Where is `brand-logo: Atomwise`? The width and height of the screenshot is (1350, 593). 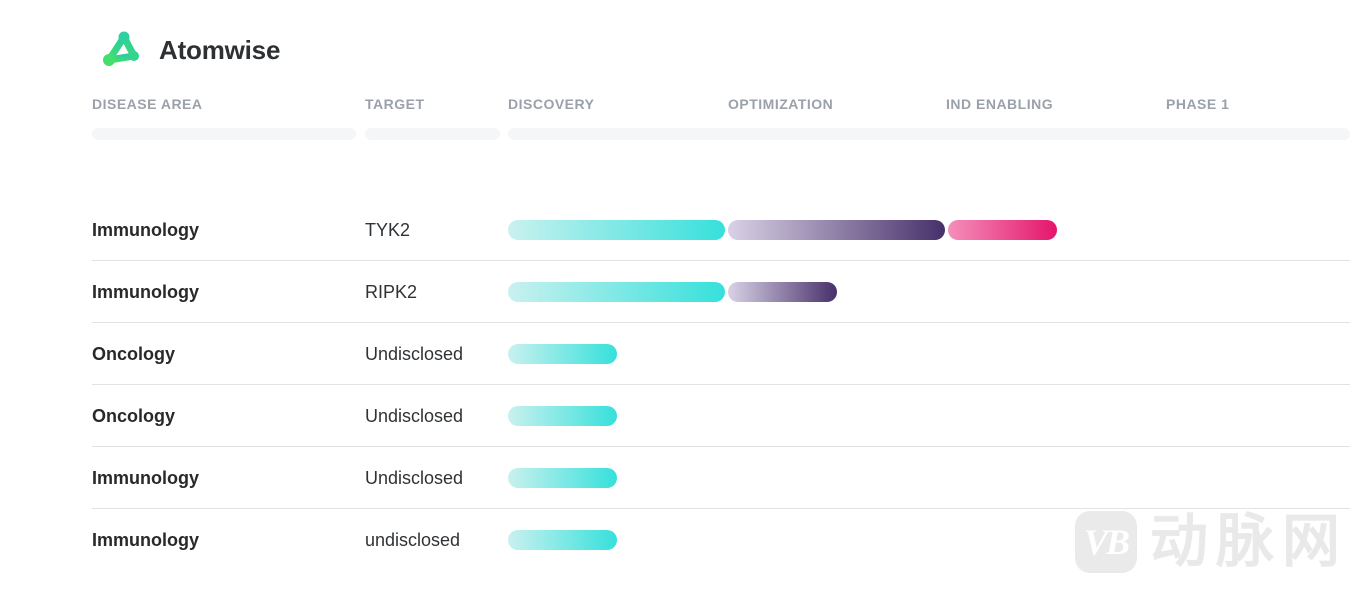
brand-logo: Atomwise is located at coordinates (190, 50).